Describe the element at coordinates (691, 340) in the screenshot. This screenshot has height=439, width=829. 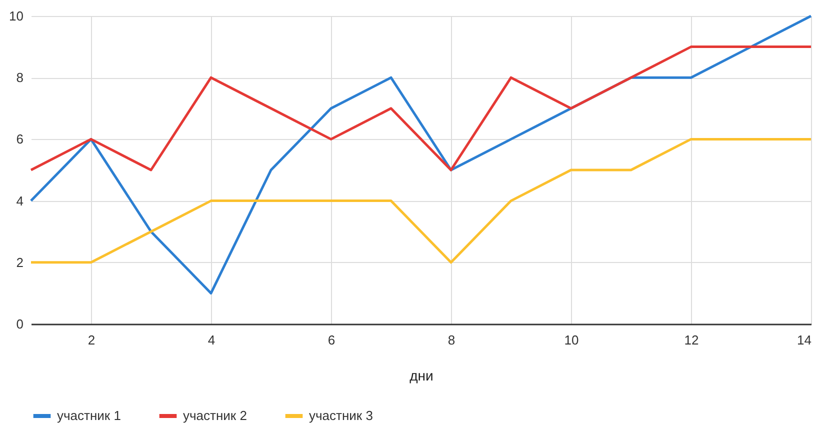
I see `x-tick-label: 12` at that location.